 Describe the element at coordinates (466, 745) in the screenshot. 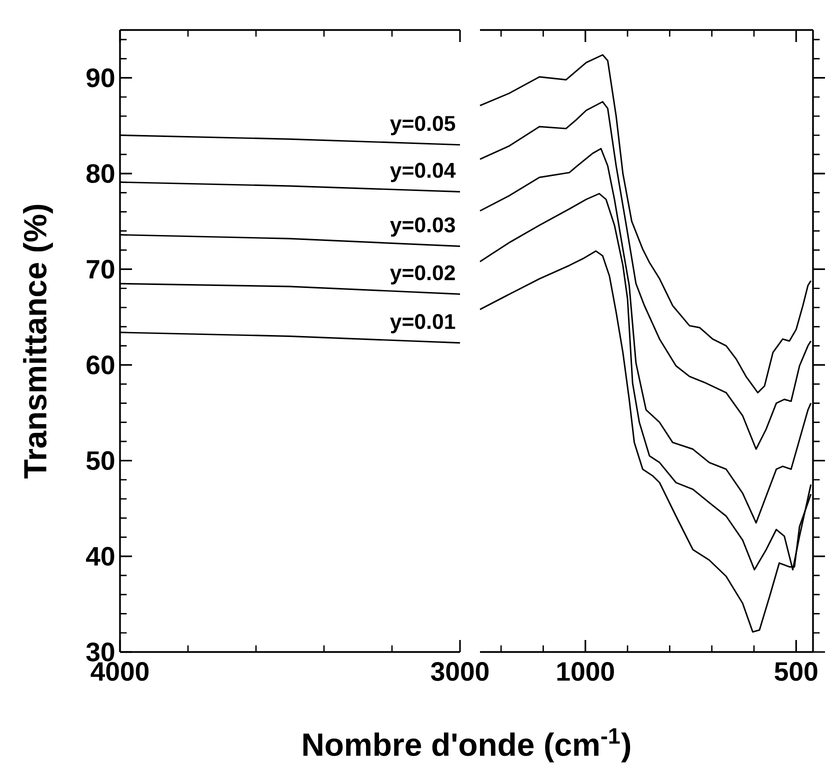

I see `x-axis-title: Nombre d'onde (cm$^{-1}$)` at that location.